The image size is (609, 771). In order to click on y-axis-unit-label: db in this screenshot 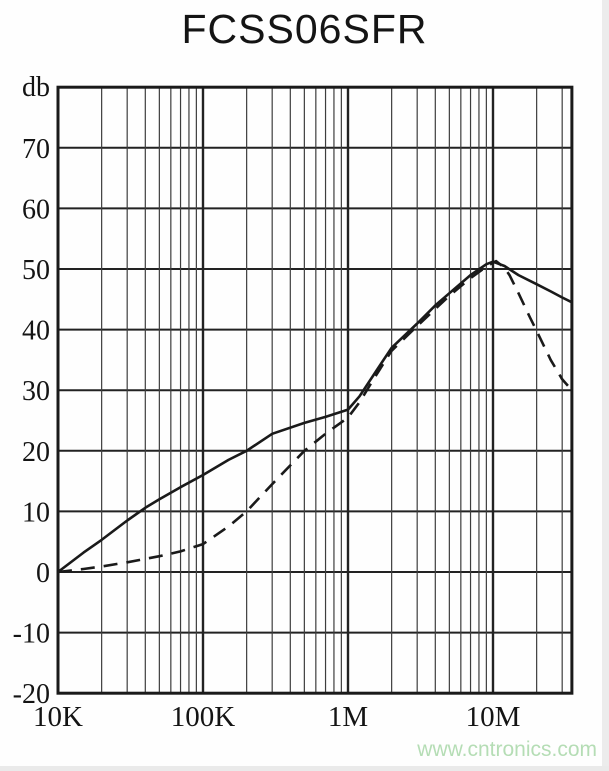, I will do `click(36, 87)`.